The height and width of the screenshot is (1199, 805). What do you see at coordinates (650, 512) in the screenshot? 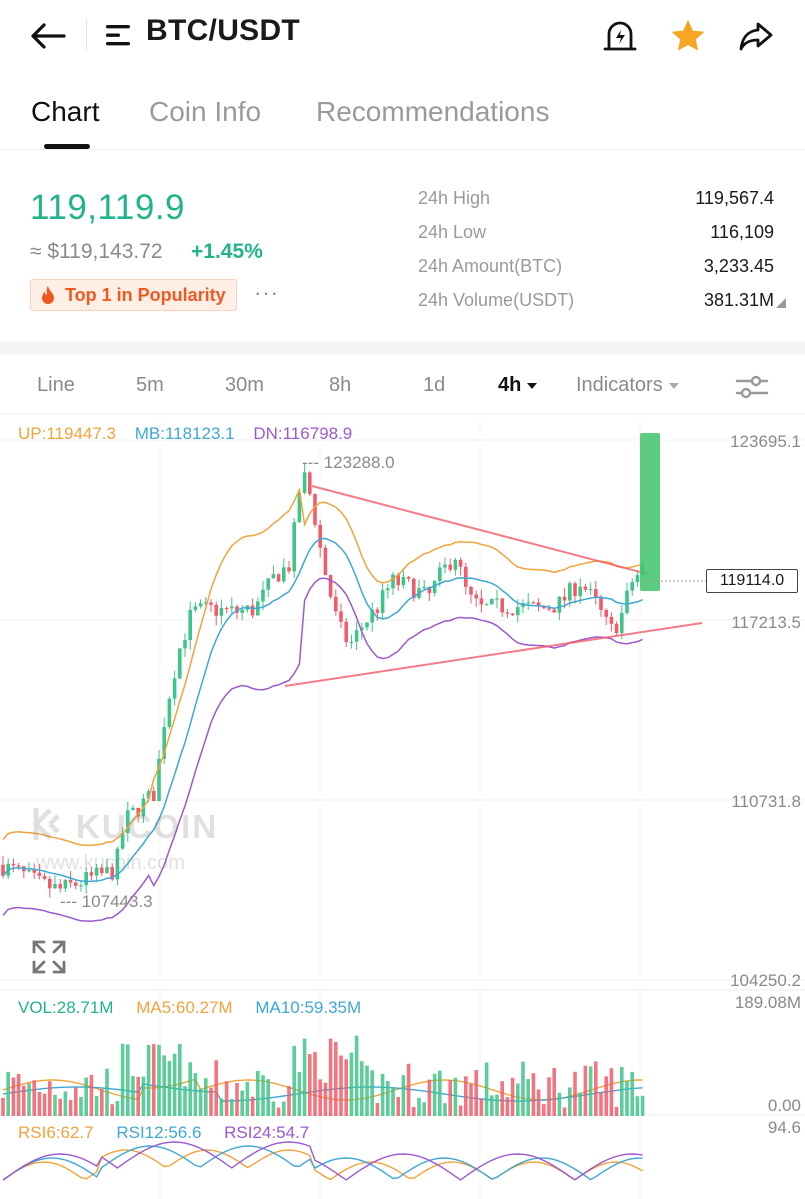
I see `projection-block` at bounding box center [650, 512].